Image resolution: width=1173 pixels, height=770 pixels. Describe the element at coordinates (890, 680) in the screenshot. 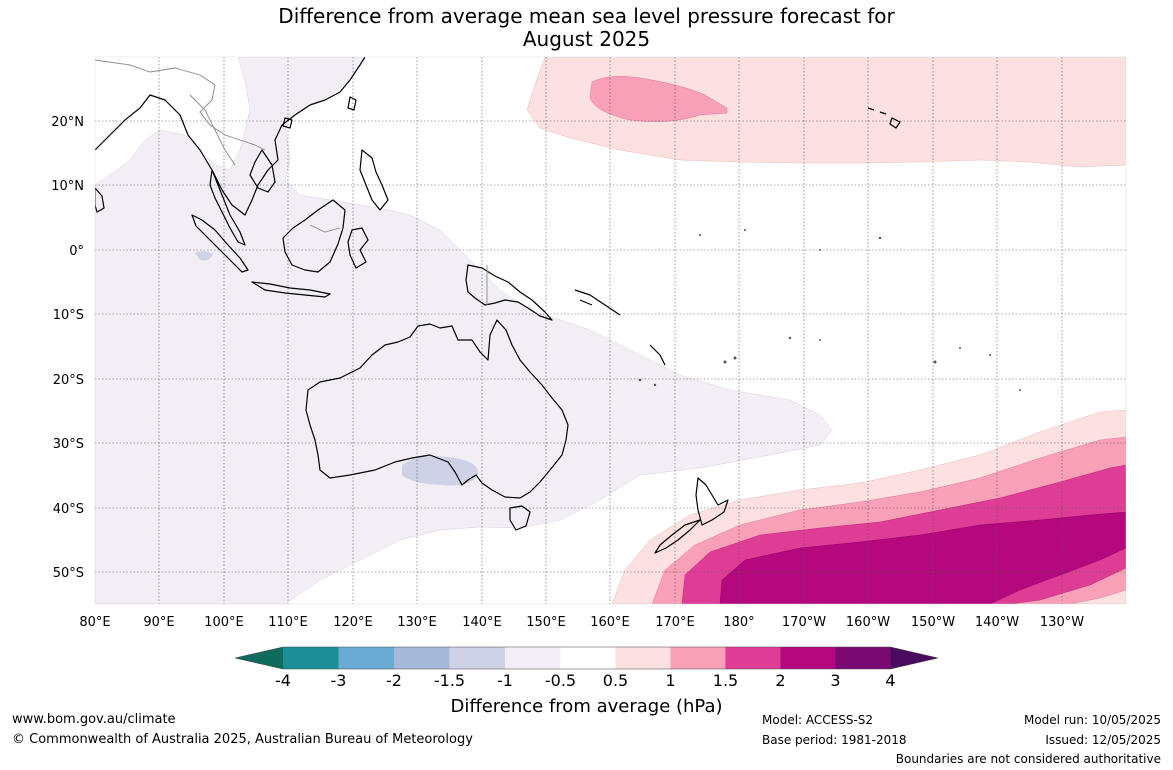

I see `colorbar-tick: 4` at that location.